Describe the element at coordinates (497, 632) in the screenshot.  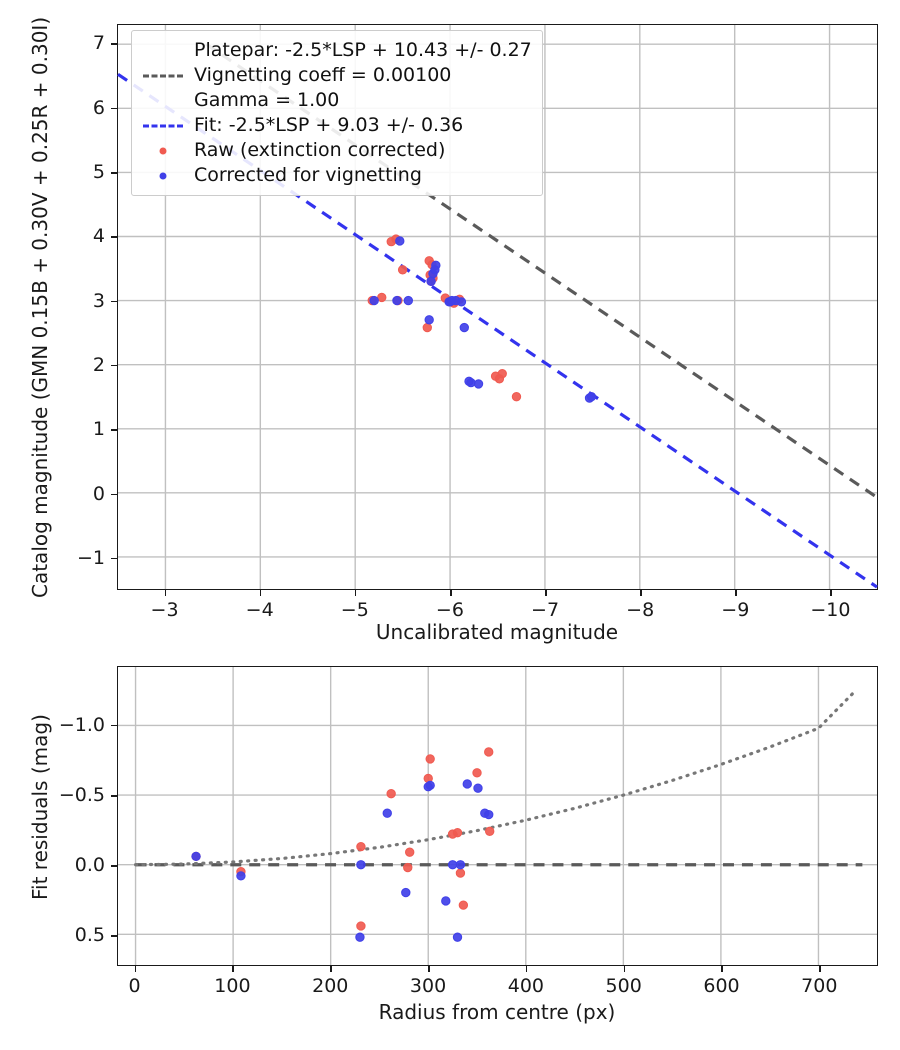
I see `top-x-axis-title: Uncalibrated magnitude` at that location.